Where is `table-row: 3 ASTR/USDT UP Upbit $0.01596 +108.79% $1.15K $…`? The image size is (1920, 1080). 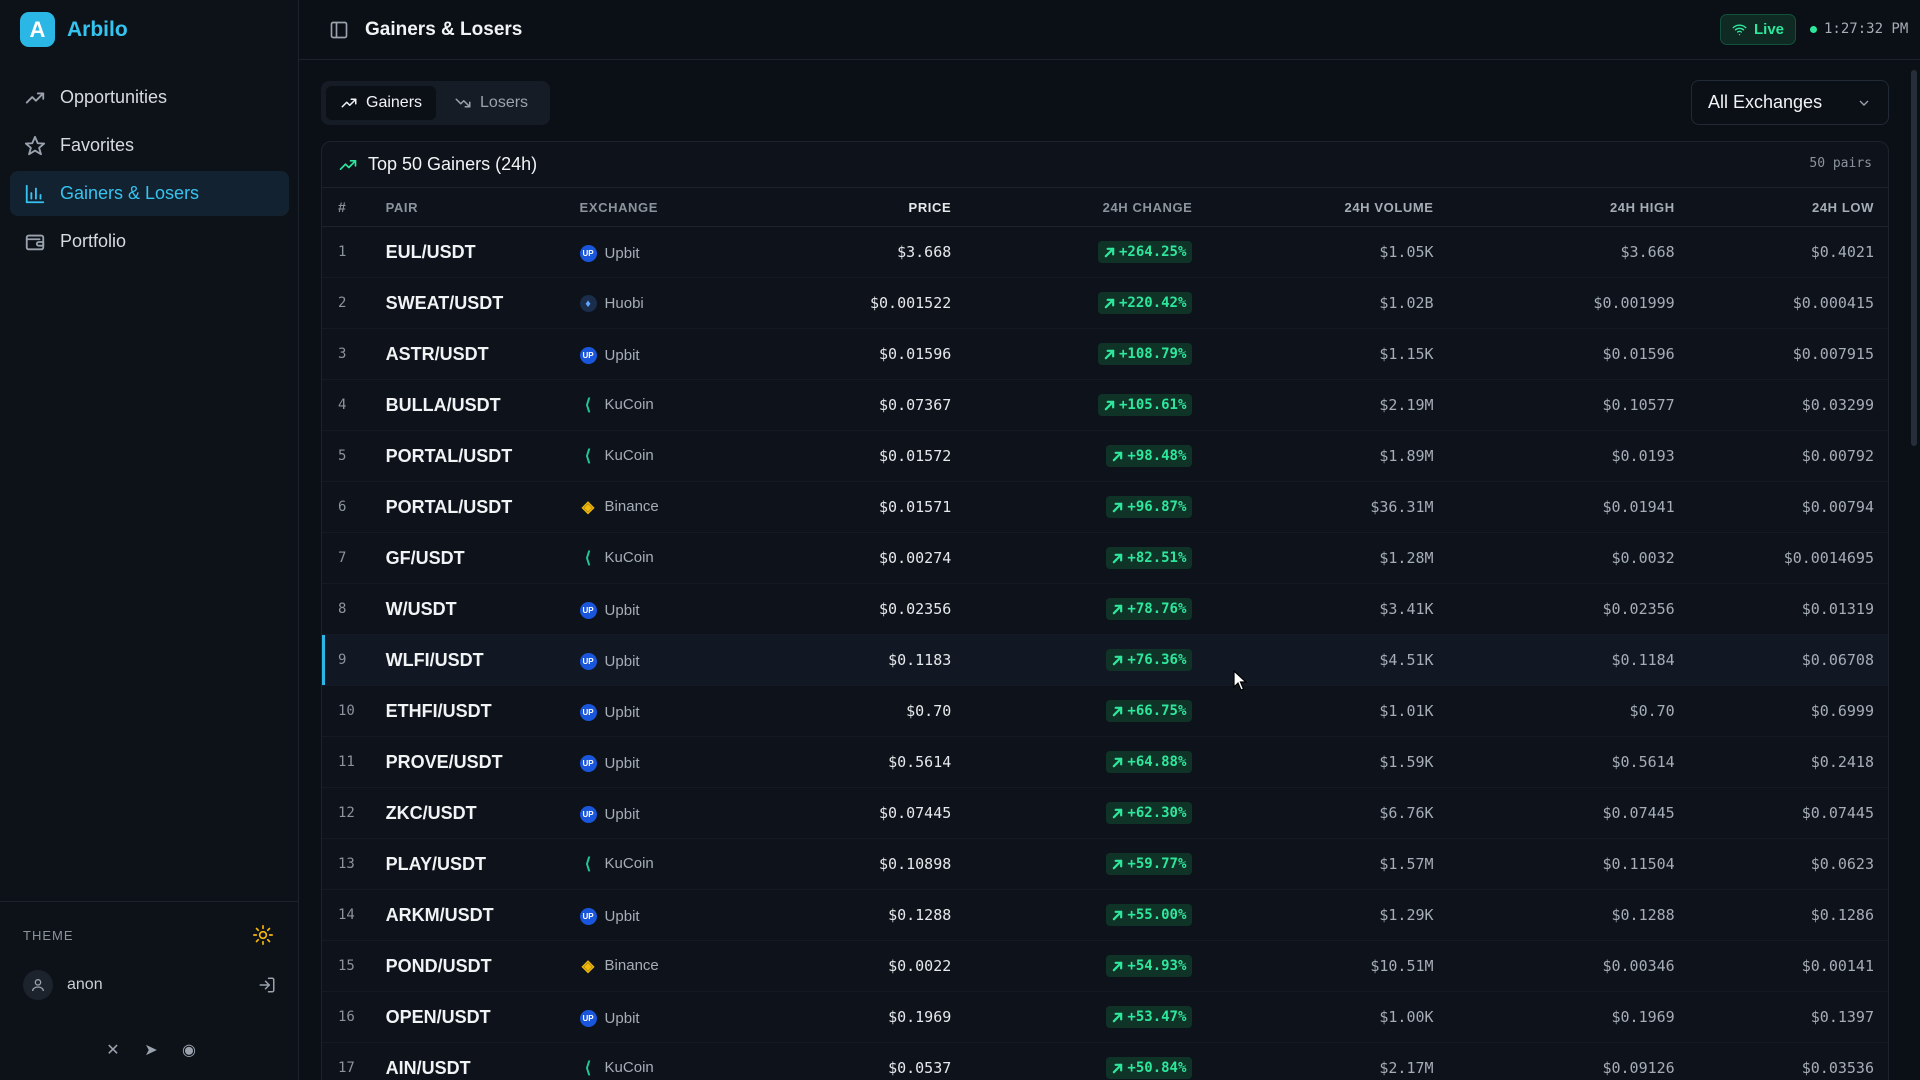
table-row: 3 ASTR/USDT UP Upbit $0.01596 +108.79% $1.15K $… is located at coordinates (1105, 354).